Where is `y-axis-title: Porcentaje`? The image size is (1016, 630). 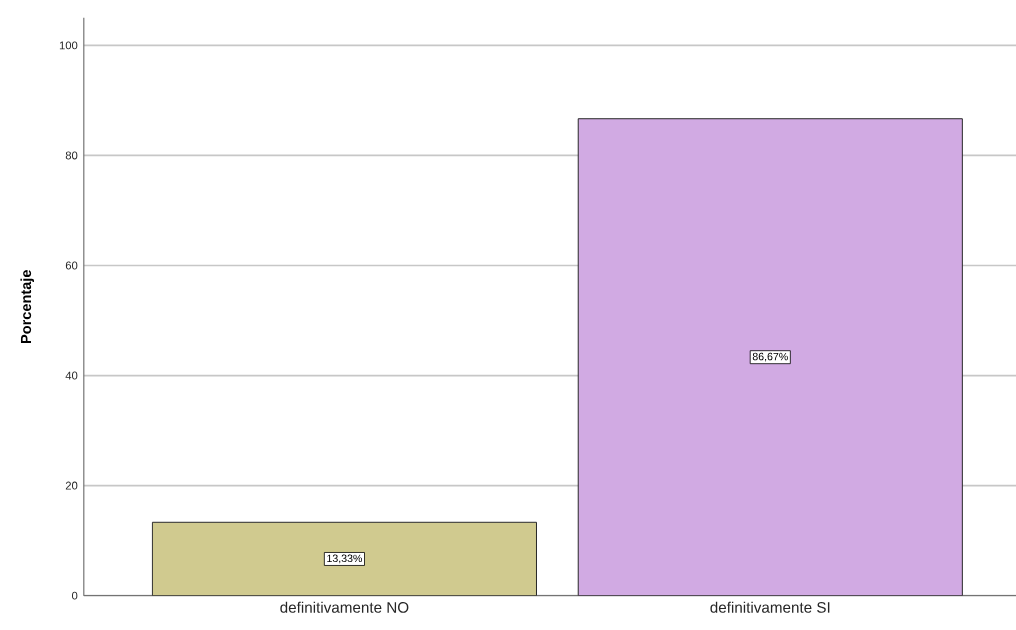
y-axis-title: Porcentaje is located at coordinates (27, 306).